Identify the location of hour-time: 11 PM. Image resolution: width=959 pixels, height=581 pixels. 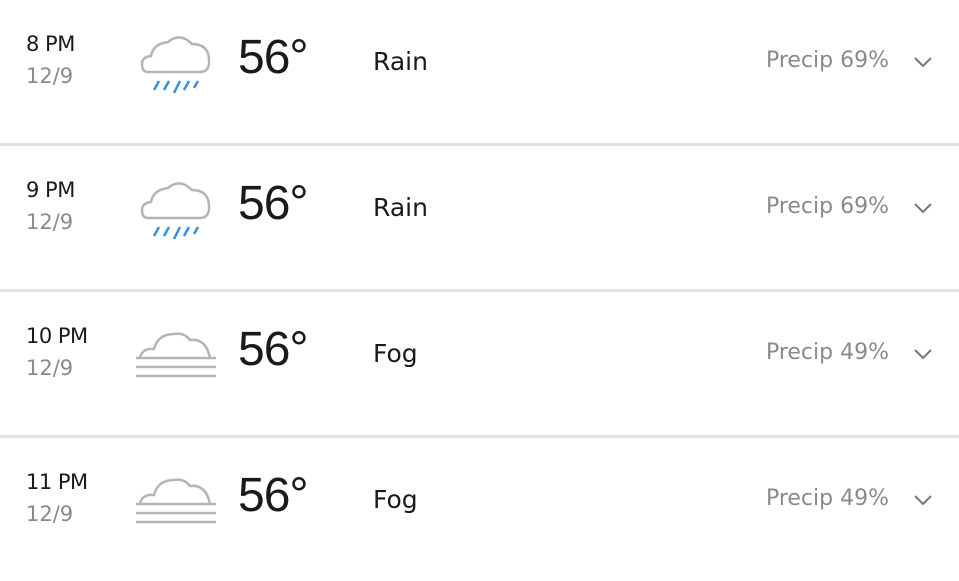
(57, 482).